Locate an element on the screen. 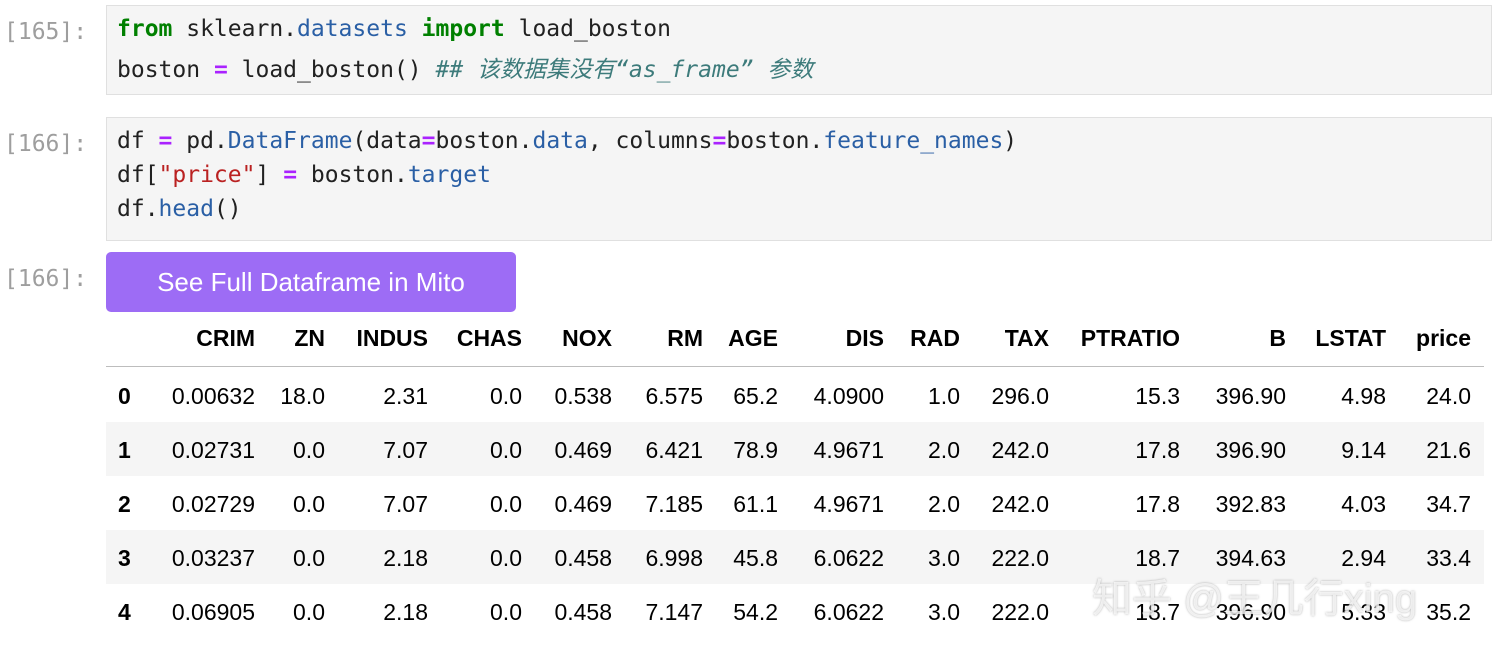 This screenshot has height=660, width=1492. table-cell: 0.06905 is located at coordinates (213, 612).